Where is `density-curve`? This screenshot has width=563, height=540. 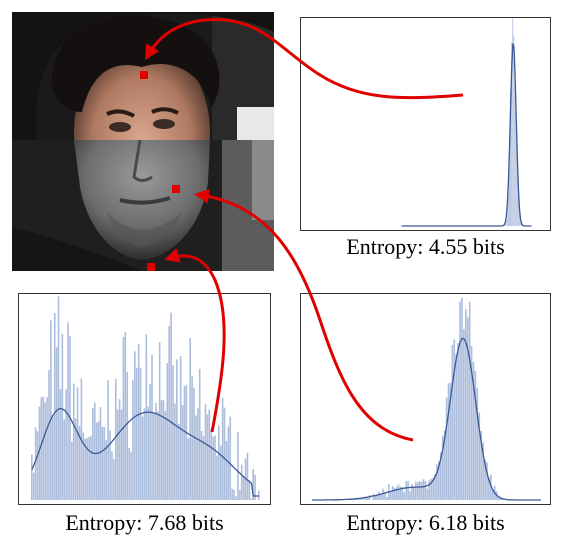 density-curve is located at coordinates (145, 452).